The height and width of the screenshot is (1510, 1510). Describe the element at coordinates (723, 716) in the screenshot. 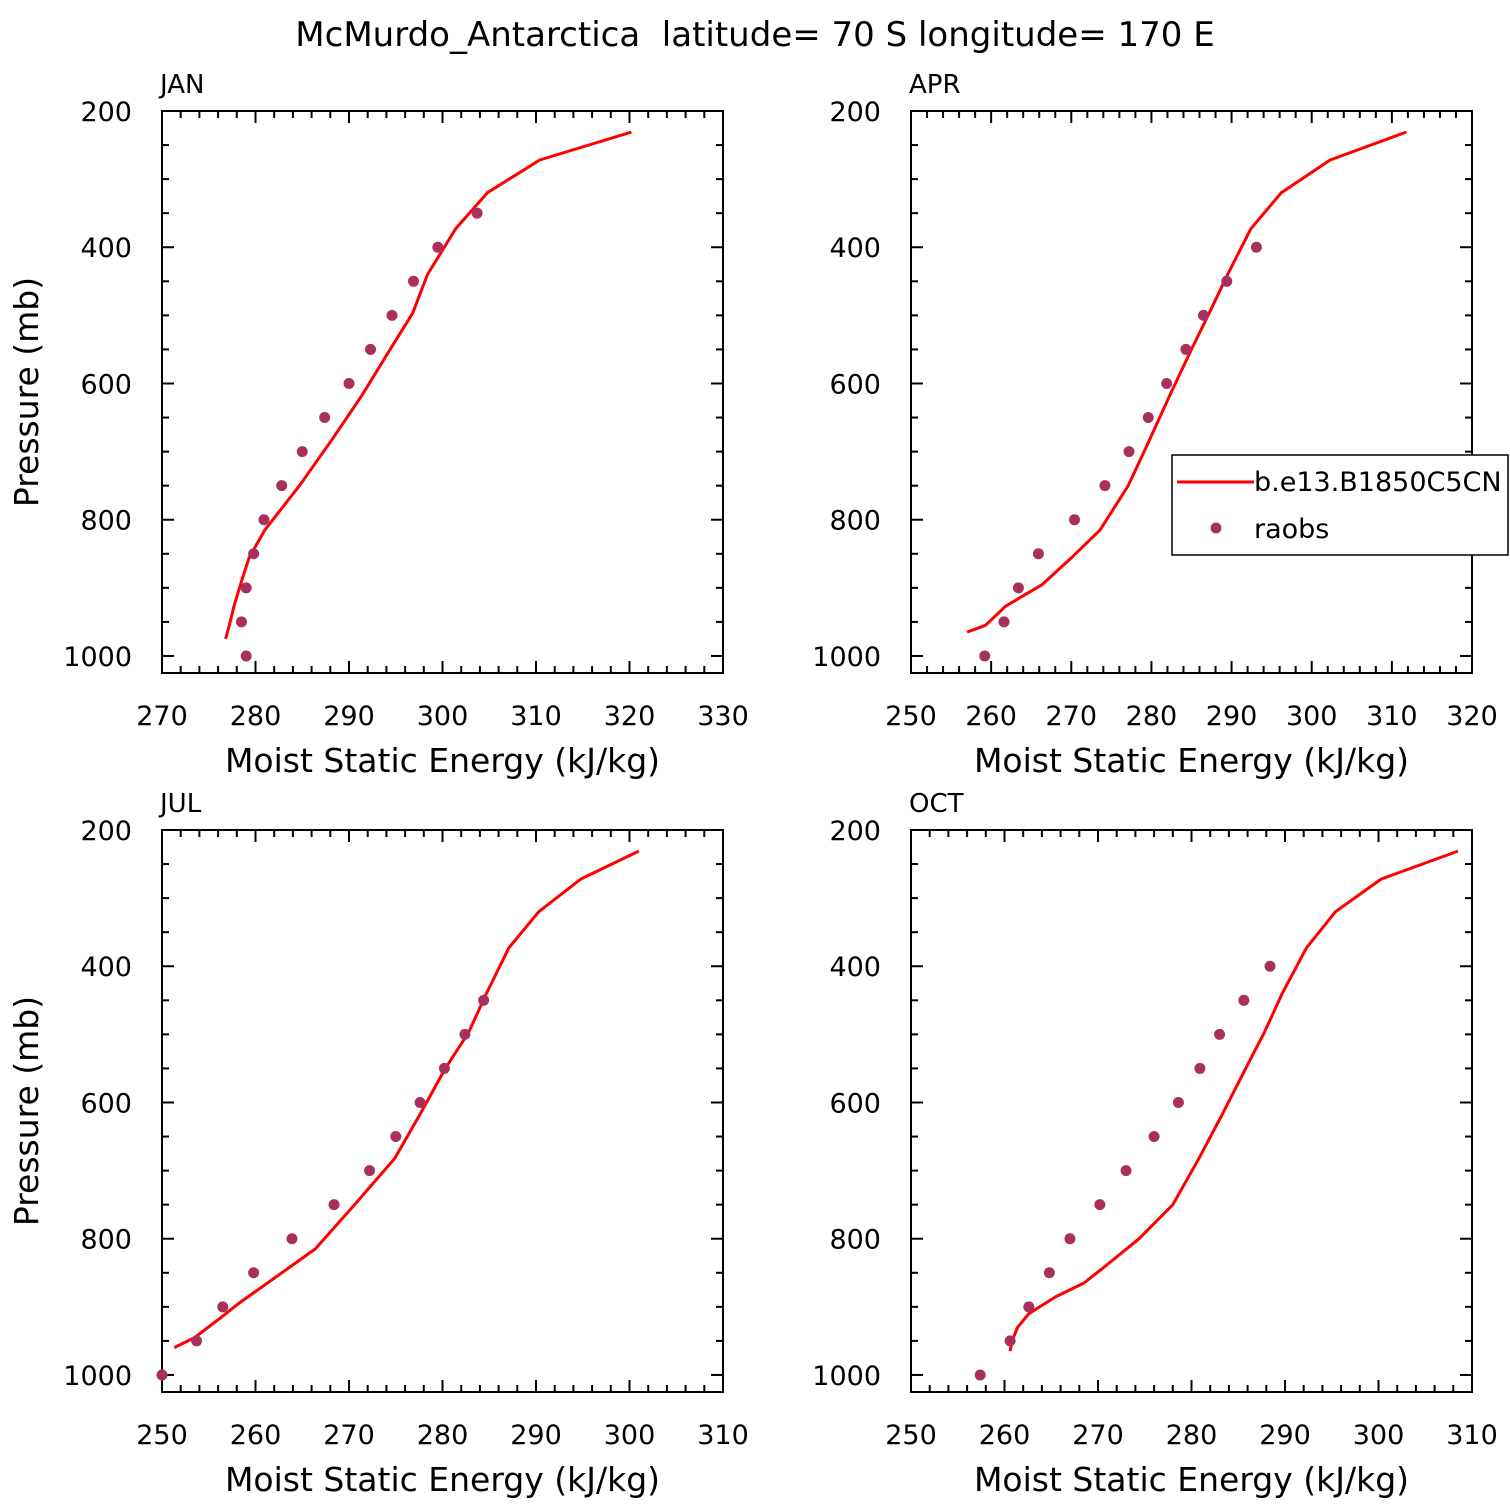

I see `x-tick-label: 330` at that location.